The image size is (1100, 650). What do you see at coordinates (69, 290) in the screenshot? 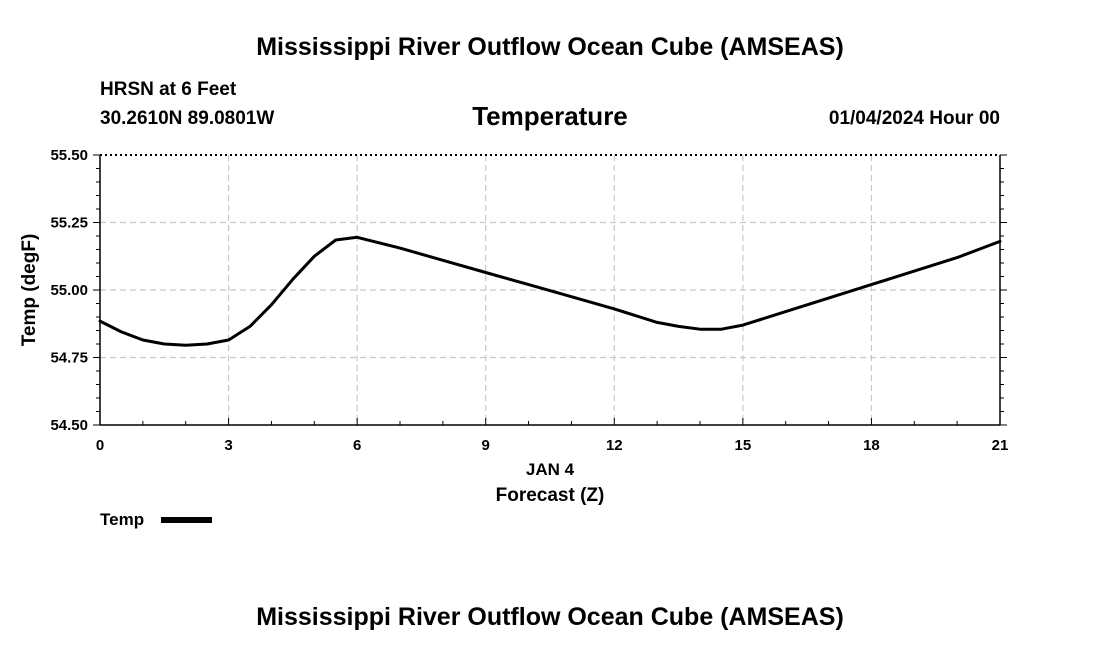
I see `y-tick-label: 55.00` at bounding box center [69, 290].